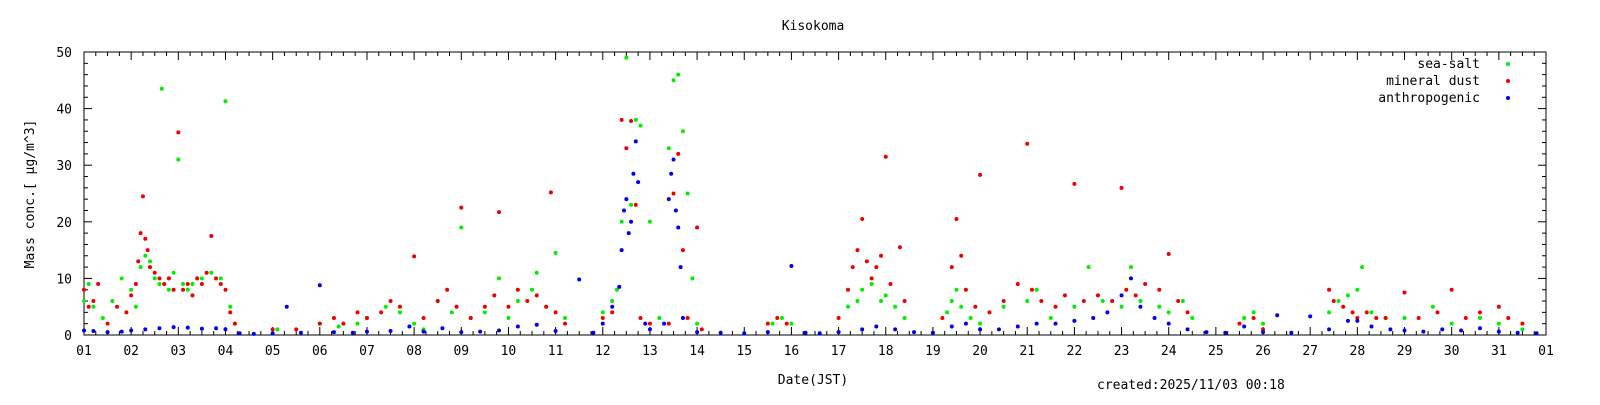 This screenshot has width=1600, height=405. Describe the element at coordinates (1452, 351) in the screenshot. I see `x-tick-label: 30` at that location.